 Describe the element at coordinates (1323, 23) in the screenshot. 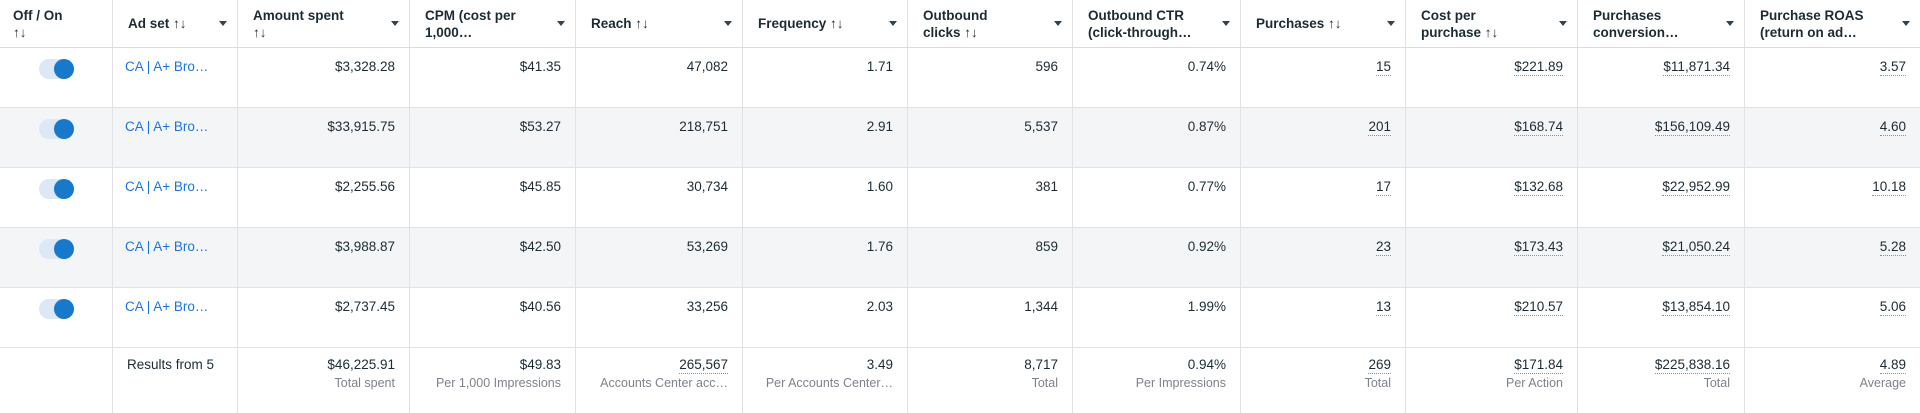

I see `column-header-purchases: Purchases ↑↓` at that location.